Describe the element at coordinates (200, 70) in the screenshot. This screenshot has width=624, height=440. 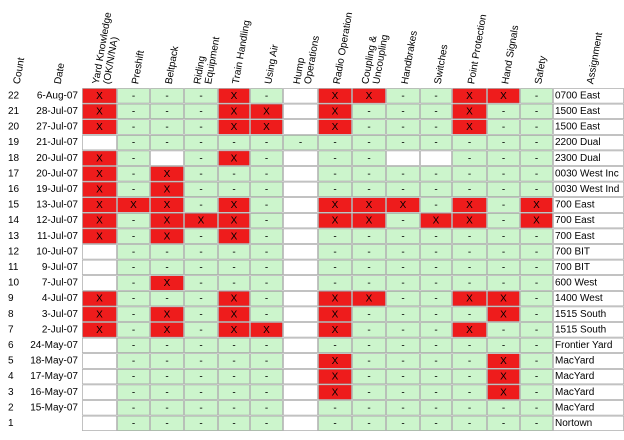
I see `column-header: Riding` at that location.